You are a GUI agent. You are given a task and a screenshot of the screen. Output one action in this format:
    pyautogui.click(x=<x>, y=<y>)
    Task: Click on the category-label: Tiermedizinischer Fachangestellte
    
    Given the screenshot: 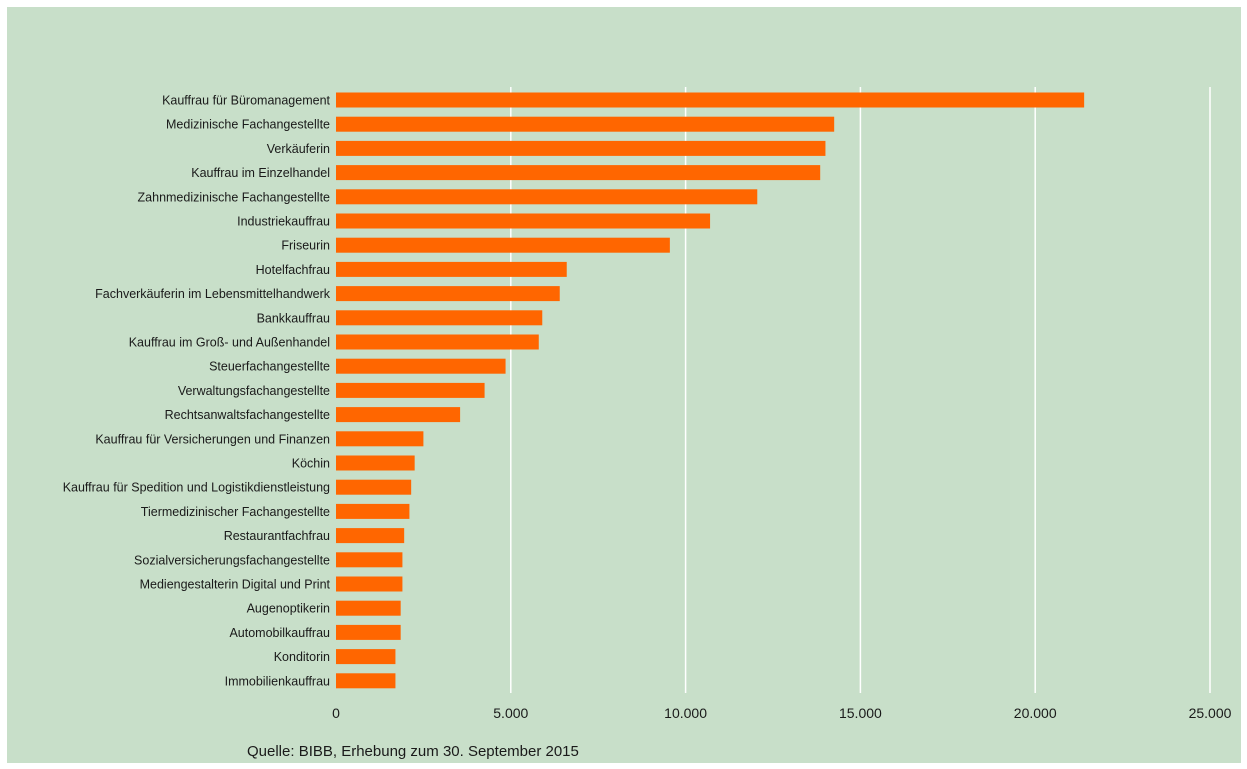 What is the action you would take?
    pyautogui.click(x=235, y=512)
    